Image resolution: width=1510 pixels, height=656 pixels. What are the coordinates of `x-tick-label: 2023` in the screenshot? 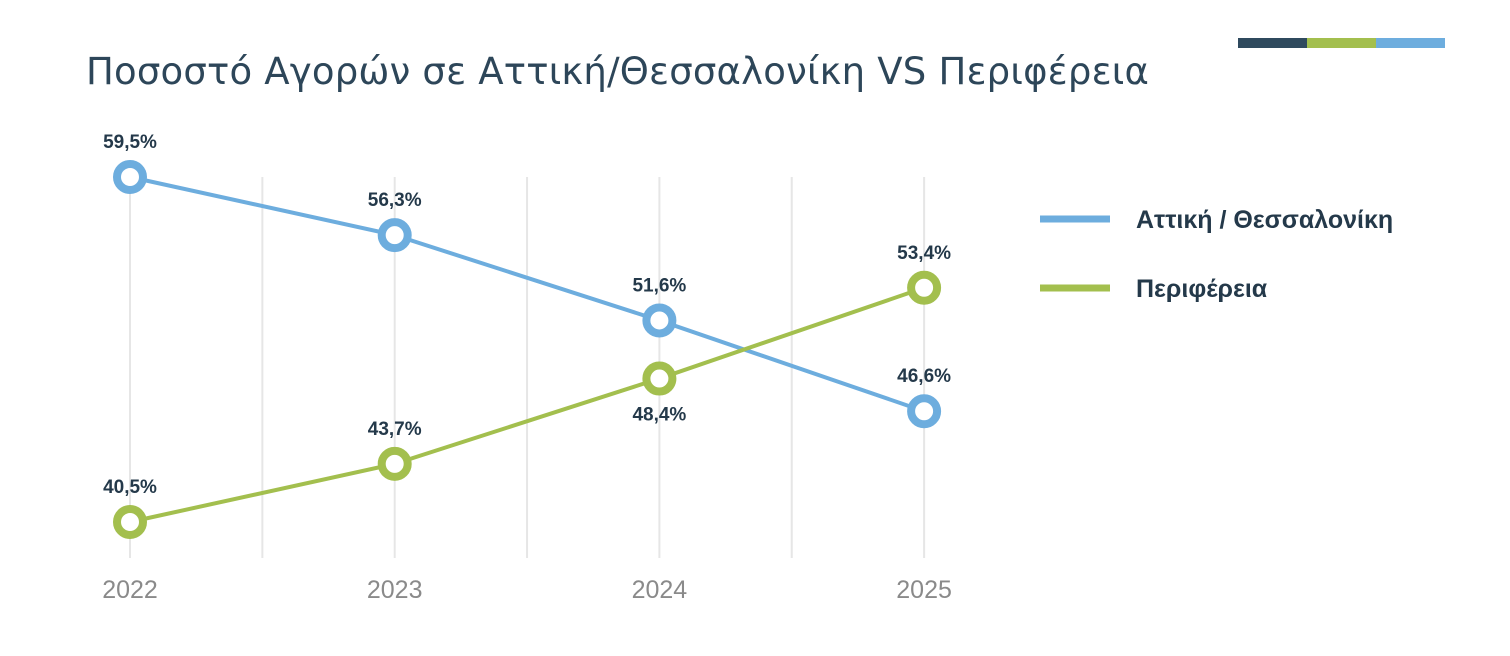 It's located at (395, 590).